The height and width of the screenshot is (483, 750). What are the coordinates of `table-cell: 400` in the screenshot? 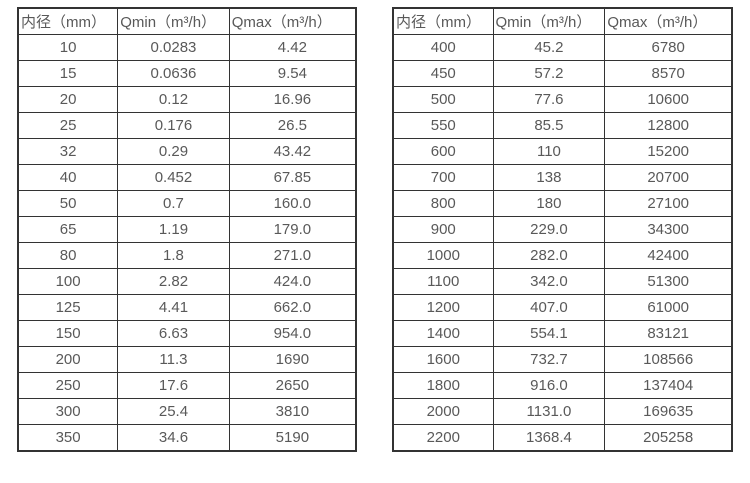 It's located at (443, 47).